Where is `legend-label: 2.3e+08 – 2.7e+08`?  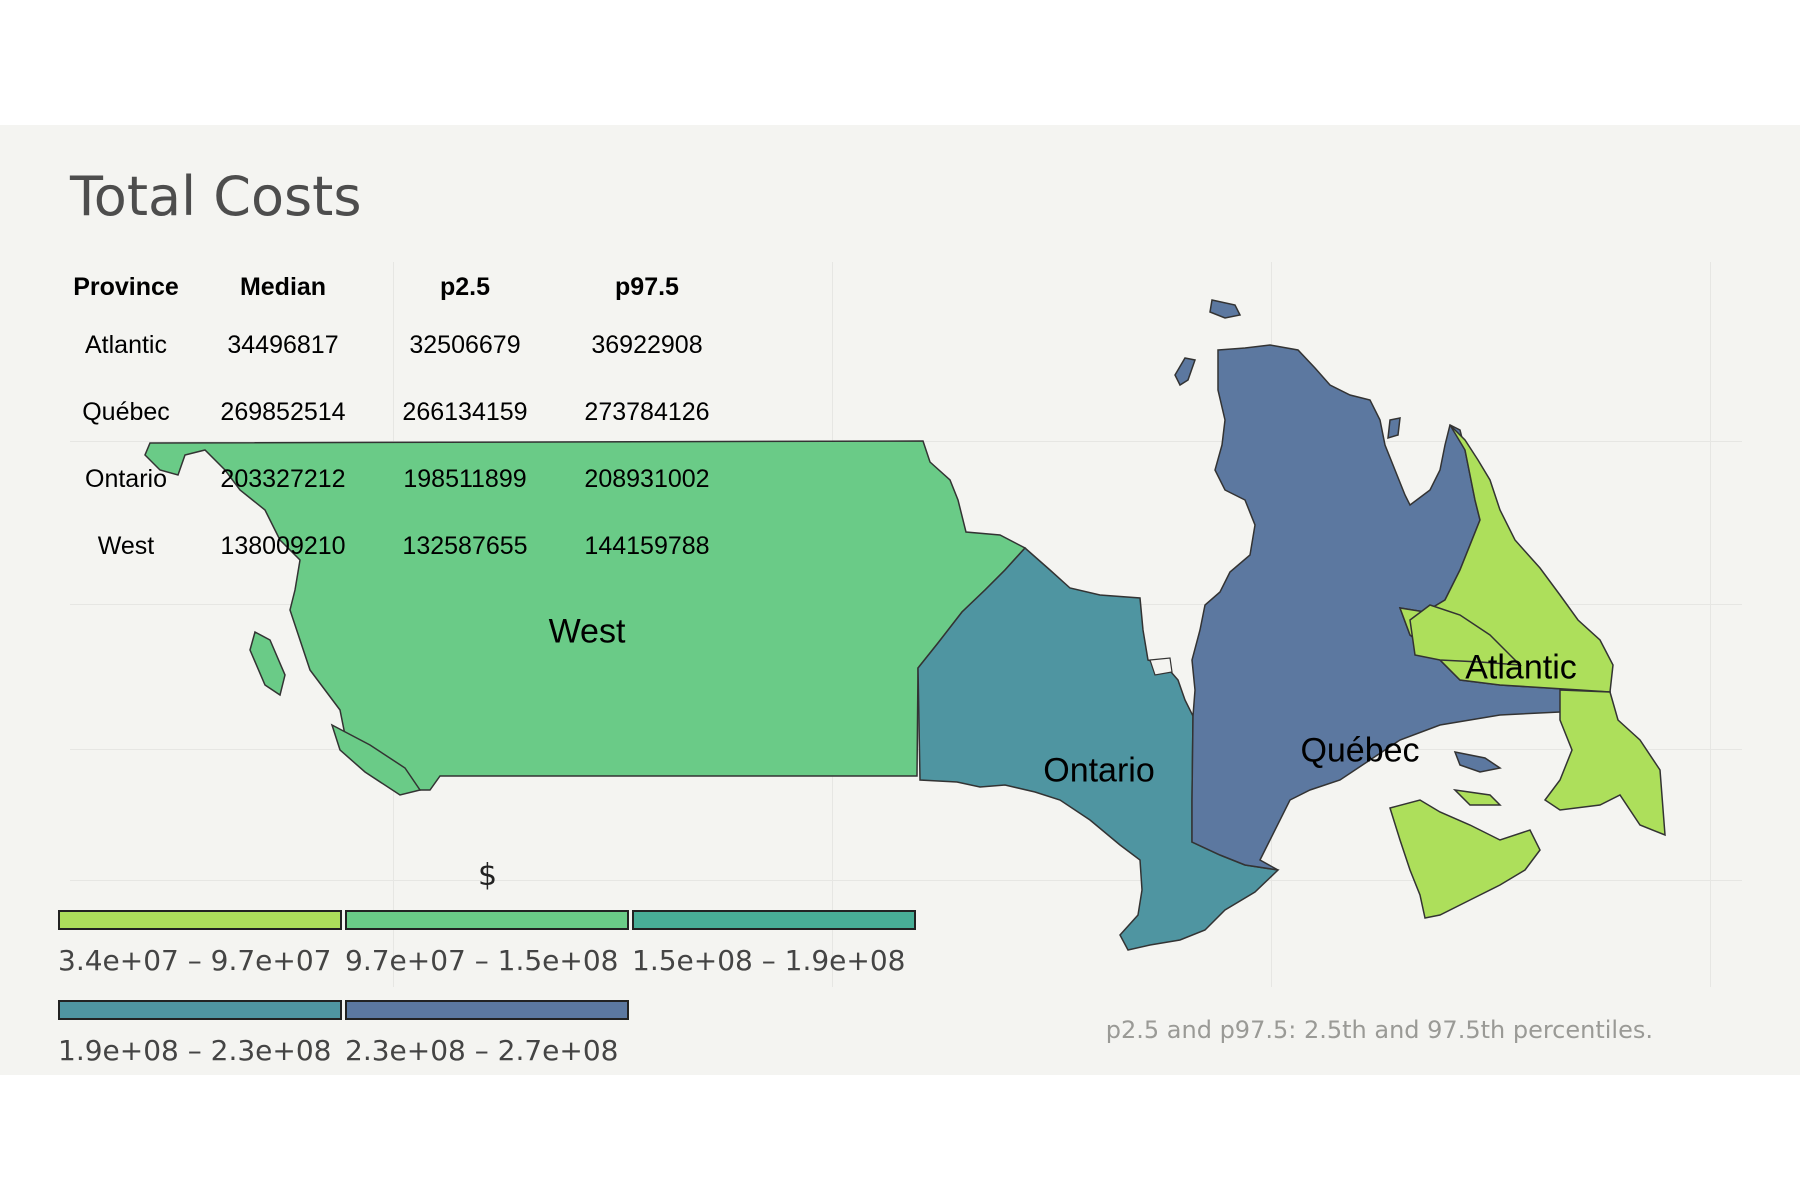
legend-label: 2.3e+08 – 2.7e+08 is located at coordinates (482, 1050).